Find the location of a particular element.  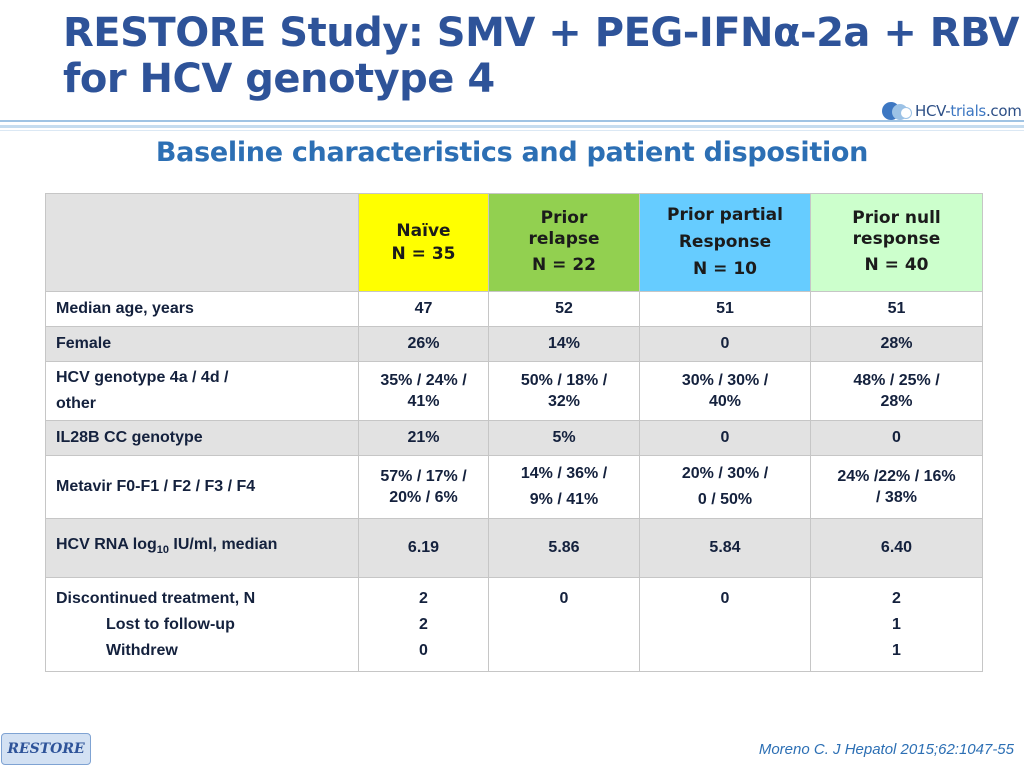

table-cell: 5.86 is located at coordinates (564, 548).